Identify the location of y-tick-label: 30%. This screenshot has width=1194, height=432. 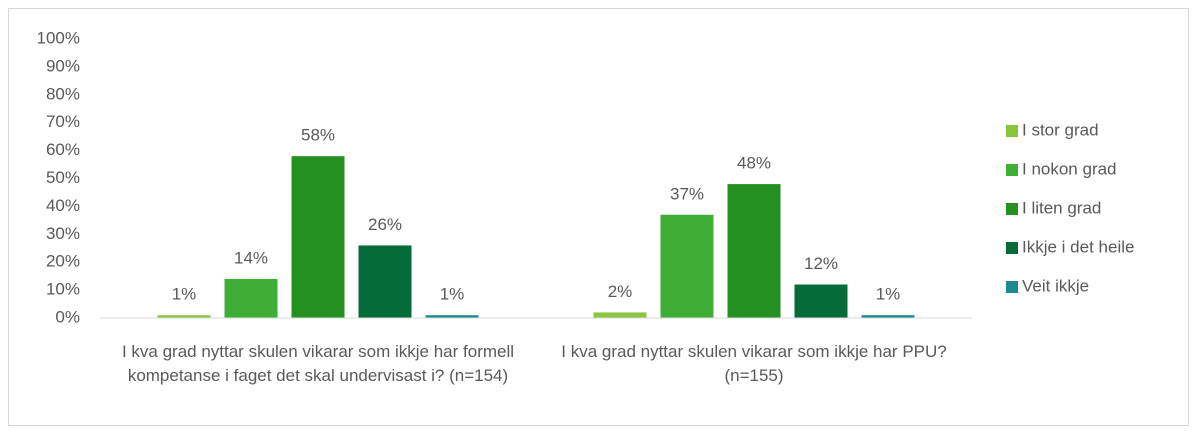
(63, 233).